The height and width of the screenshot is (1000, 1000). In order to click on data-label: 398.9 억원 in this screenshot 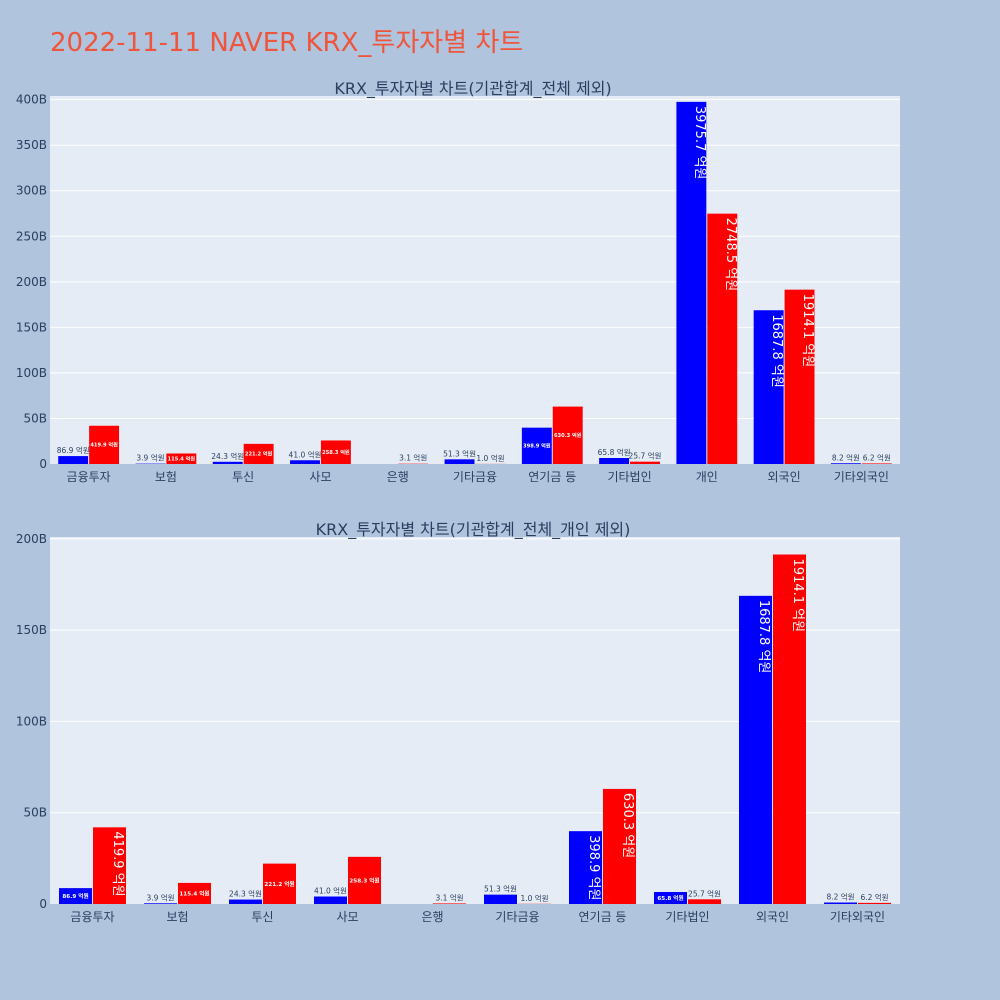, I will do `click(593, 867)`.